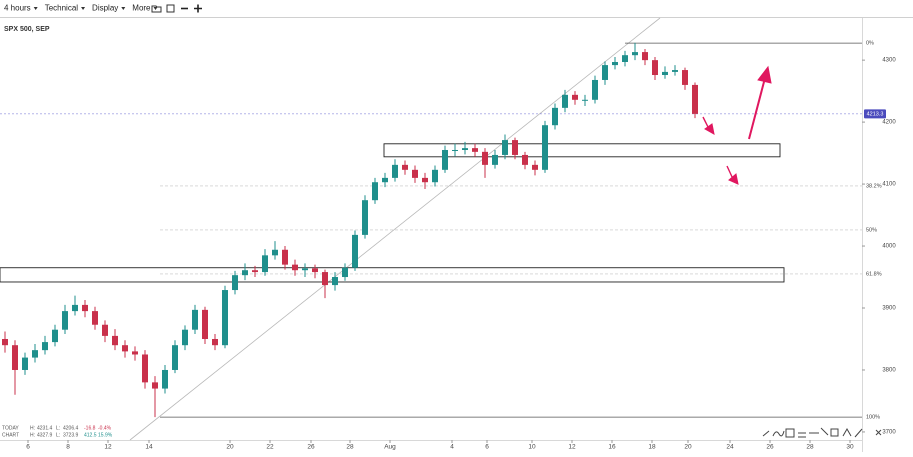 The height and width of the screenshot is (457, 913). Describe the element at coordinates (889, 61) in the screenshot. I see `y-tick-label: 4300` at that location.